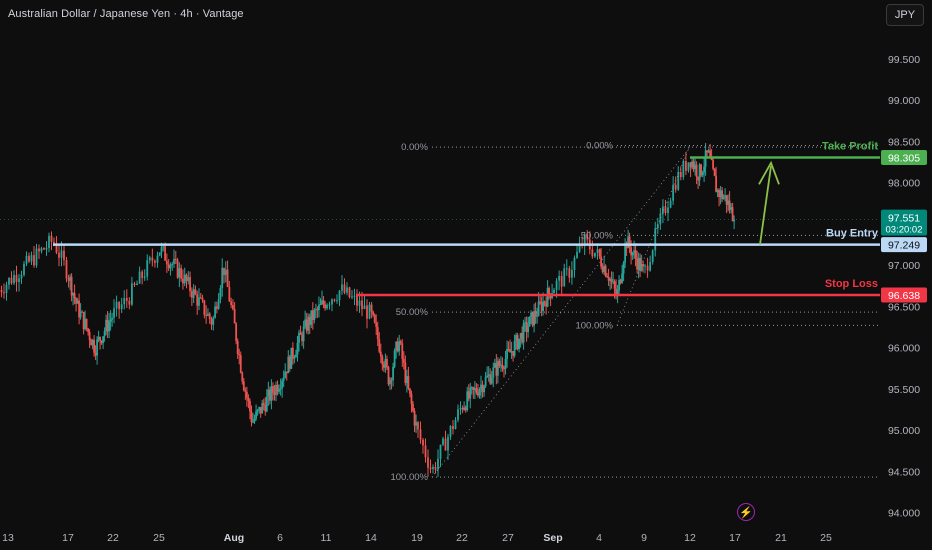 This screenshot has height=550, width=932. I want to click on lightning-bolt-icon: ⚡, so click(746, 512).